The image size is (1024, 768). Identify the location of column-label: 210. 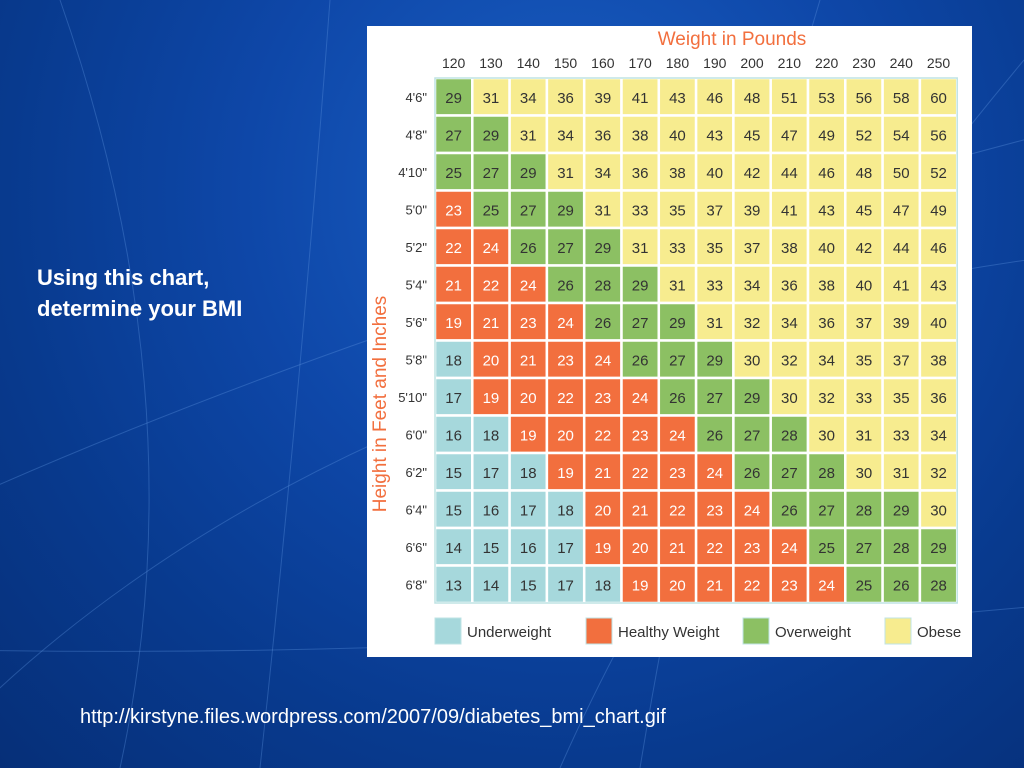
(790, 63).